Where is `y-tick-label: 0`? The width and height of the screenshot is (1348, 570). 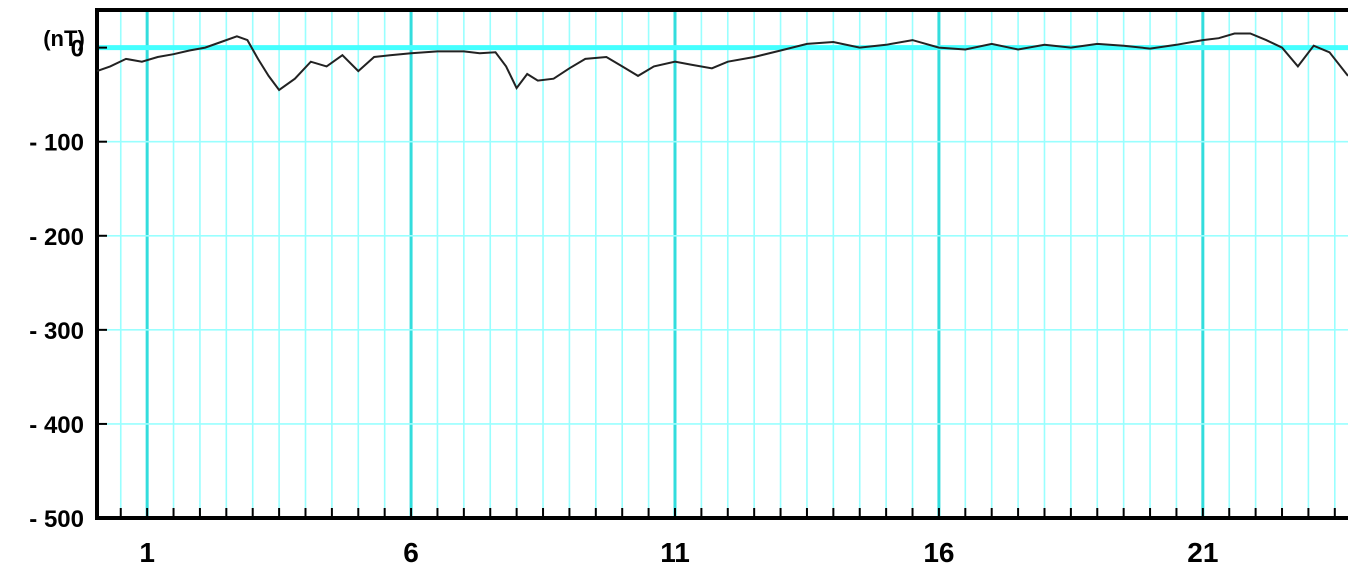 y-tick-label: 0 is located at coordinates (77, 49).